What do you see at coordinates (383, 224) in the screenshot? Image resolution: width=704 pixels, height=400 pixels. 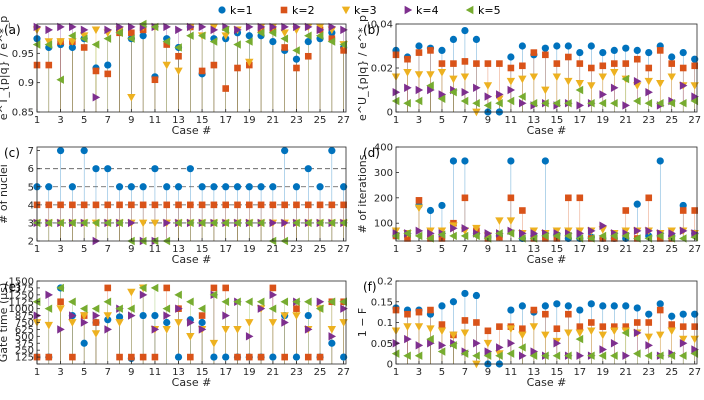 I see `y-tick-label: 100` at bounding box center [383, 224].